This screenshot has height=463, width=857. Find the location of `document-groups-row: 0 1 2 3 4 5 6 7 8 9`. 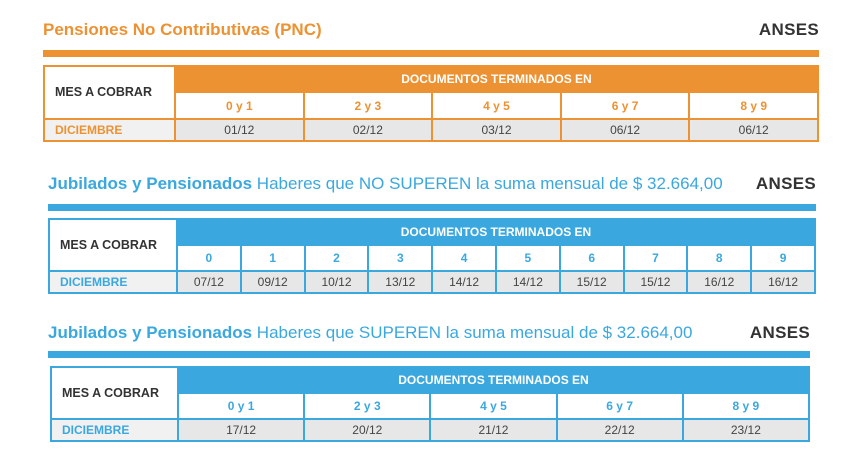

document-groups-row: 0 1 2 3 4 5 6 7 8 9 is located at coordinates (432, 258).